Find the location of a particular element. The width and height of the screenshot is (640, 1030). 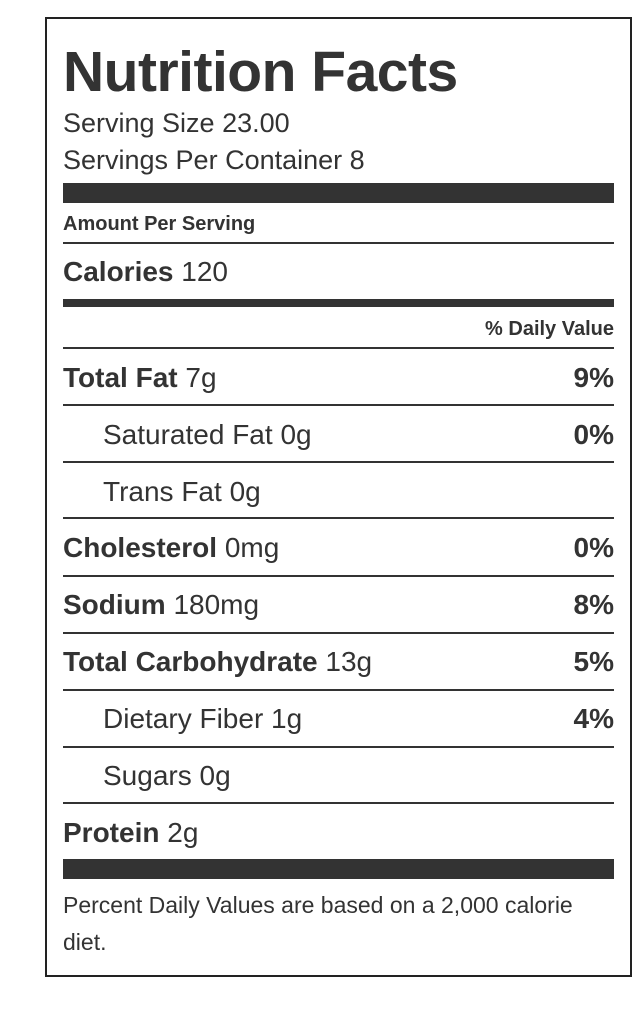

calories-text: Calories 120 is located at coordinates (145, 272).